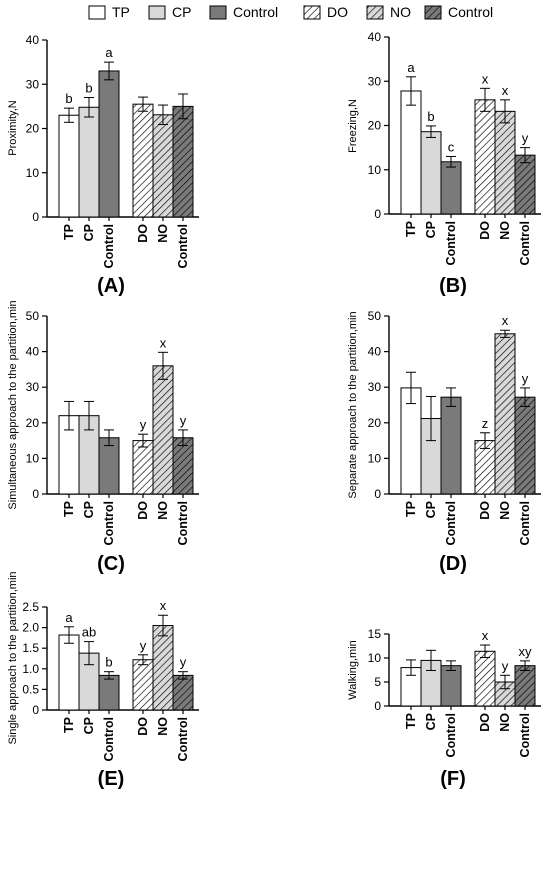 This screenshot has width=550, height=876. Describe the element at coordinates (388, 12) in the screenshot. I see `legend-item-no: NO` at that location.